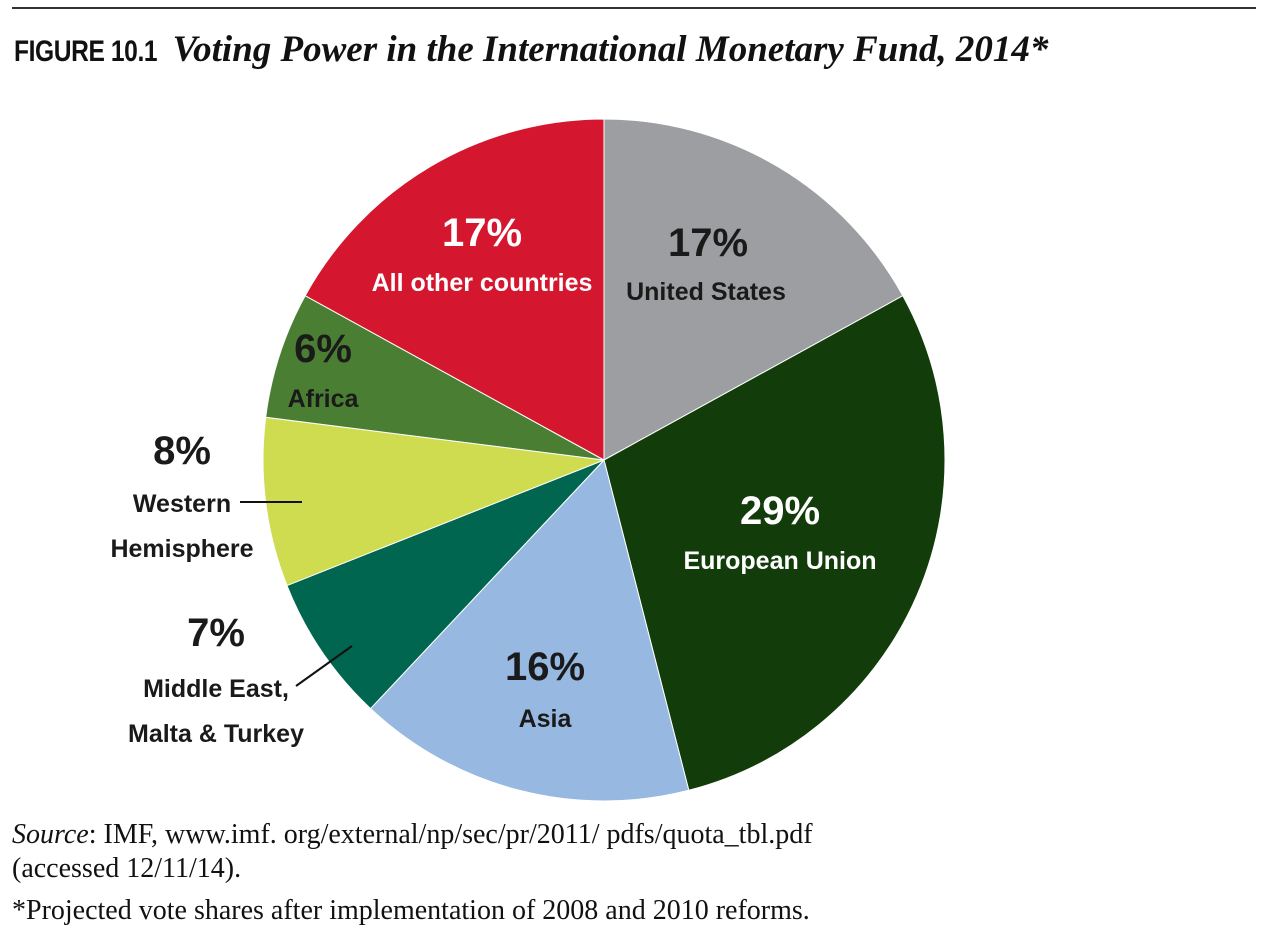 The width and height of the screenshot is (1276, 950). I want to click on name-label-all-other: All other countries, so click(482, 283).